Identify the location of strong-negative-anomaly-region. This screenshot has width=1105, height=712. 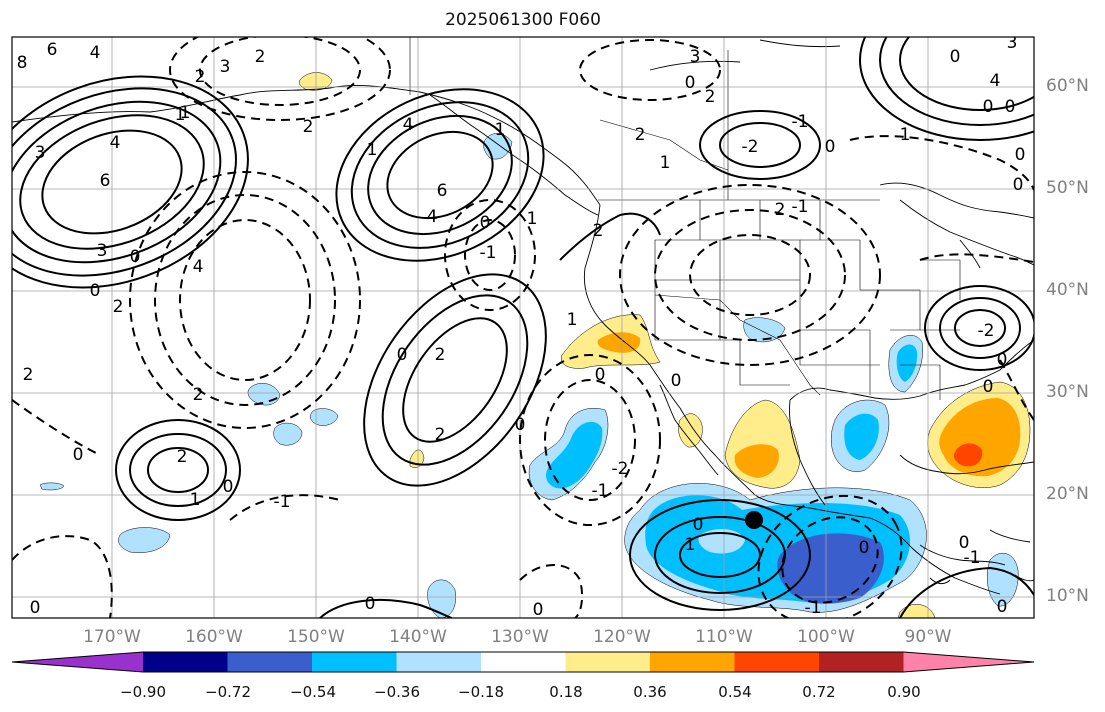
(830, 568).